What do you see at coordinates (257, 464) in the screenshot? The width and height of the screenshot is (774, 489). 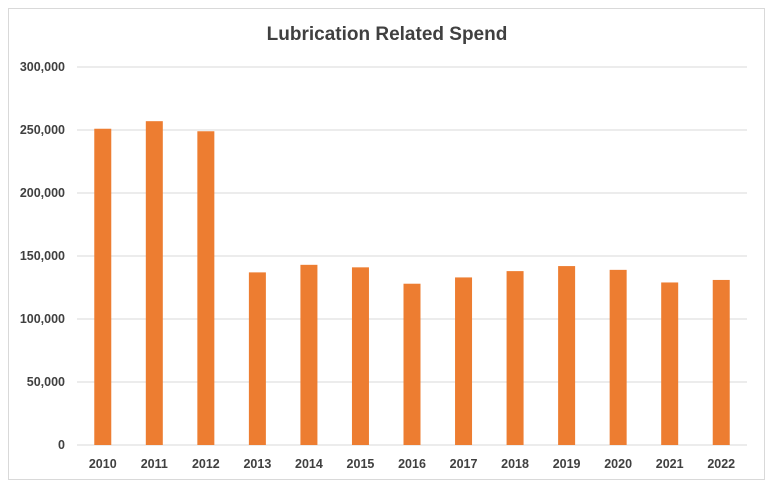 I see `x-tick-label: 2013` at bounding box center [257, 464].